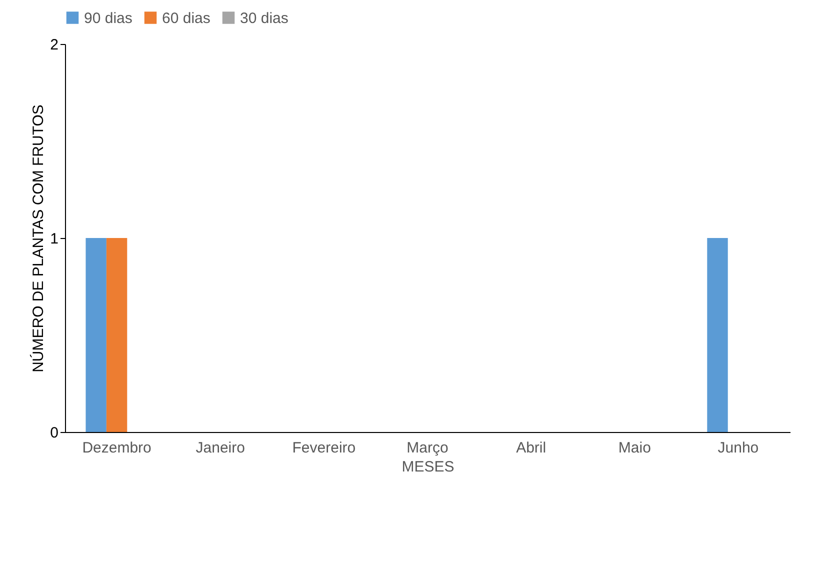  What do you see at coordinates (324, 448) in the screenshot?
I see `x-tick-label: Fevereiro` at bounding box center [324, 448].